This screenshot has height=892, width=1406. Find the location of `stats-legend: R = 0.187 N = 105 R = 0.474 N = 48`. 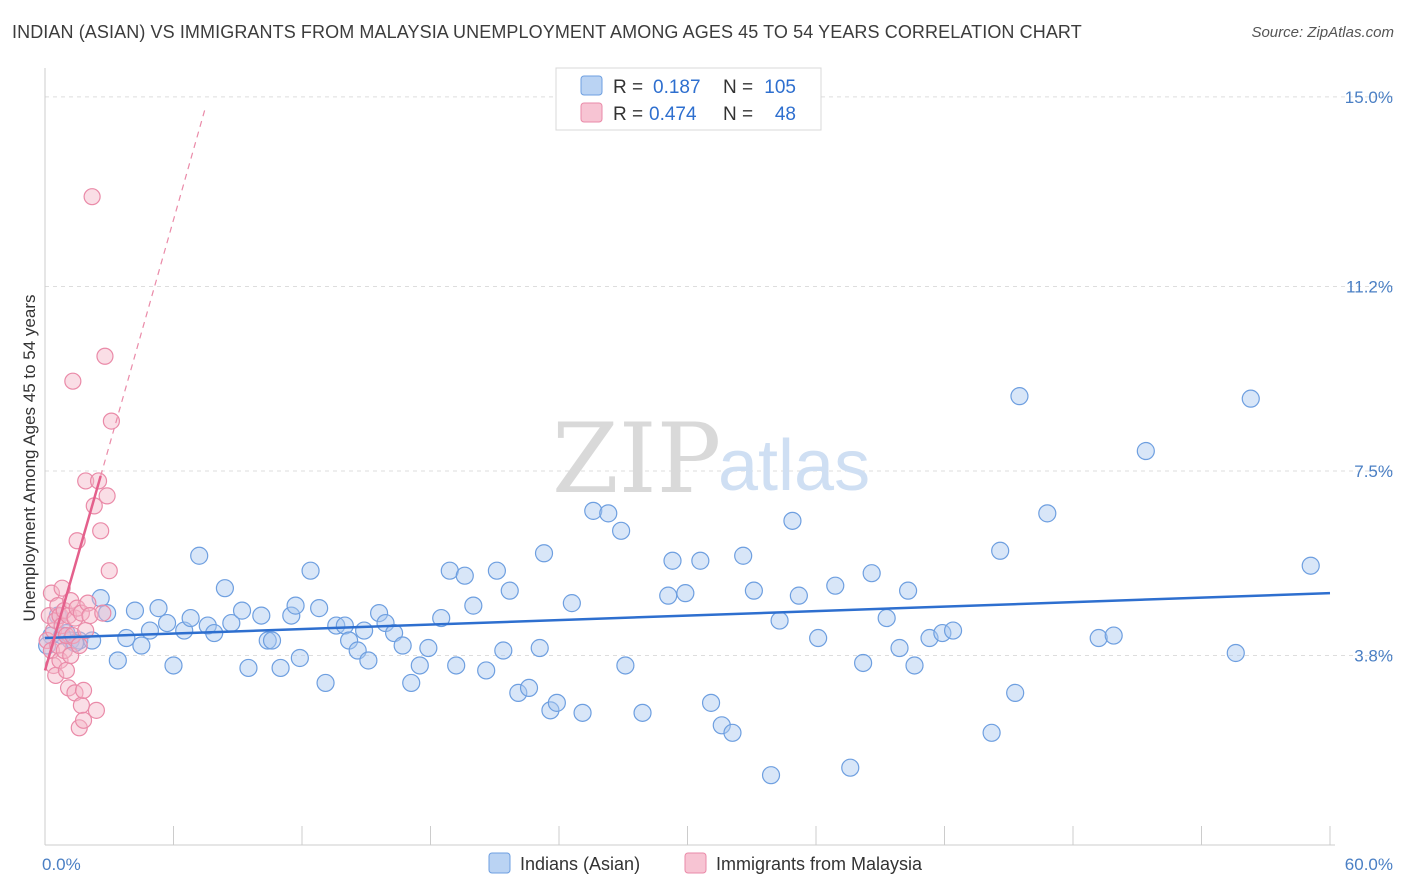

stats-legend: R = 0.187 N = 105 R = 0.474 N = 48 is located at coordinates (688, 99).